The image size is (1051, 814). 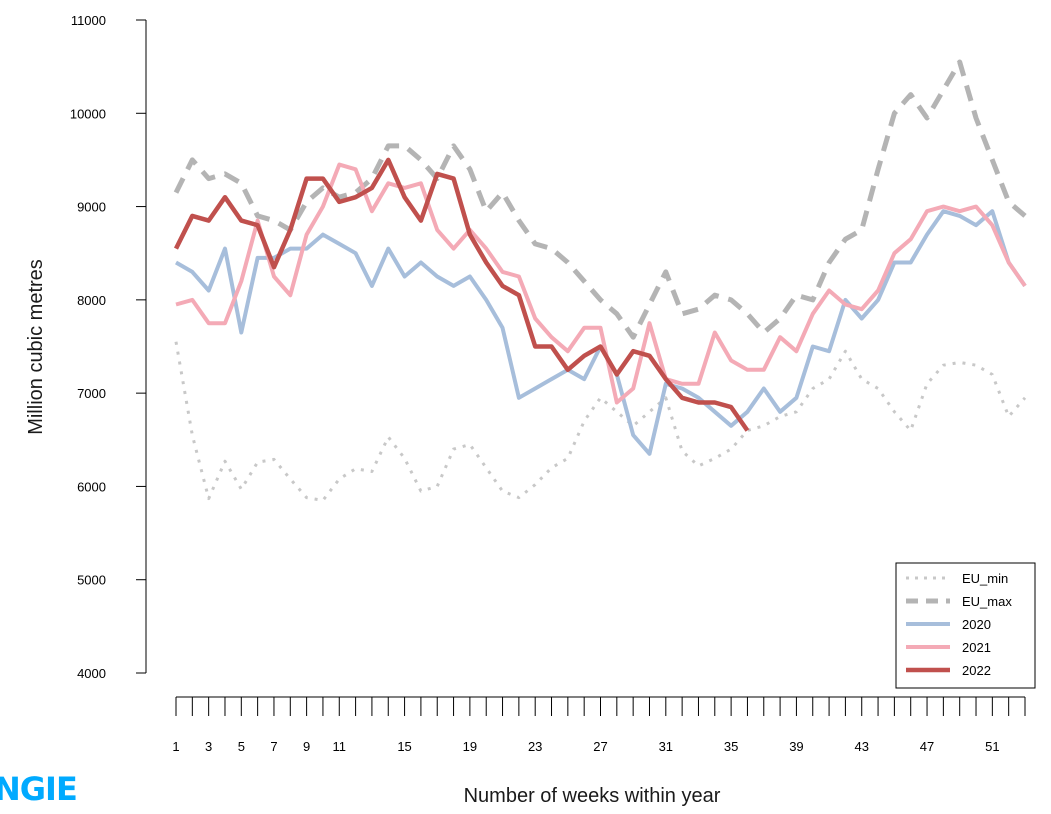 What do you see at coordinates (535, 746) in the screenshot?
I see `x-tick-label: 23` at bounding box center [535, 746].